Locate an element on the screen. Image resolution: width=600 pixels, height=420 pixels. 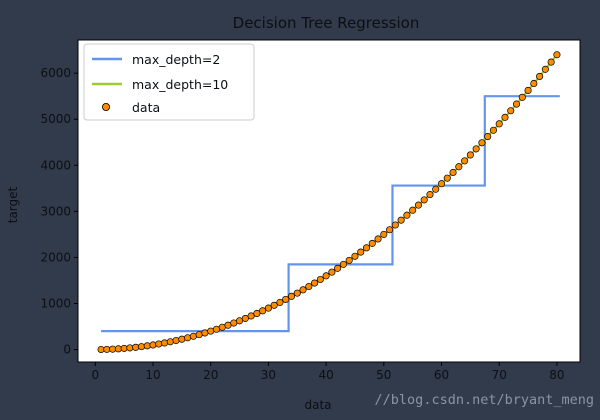
x-tick-label: 80 is located at coordinates (556, 375).